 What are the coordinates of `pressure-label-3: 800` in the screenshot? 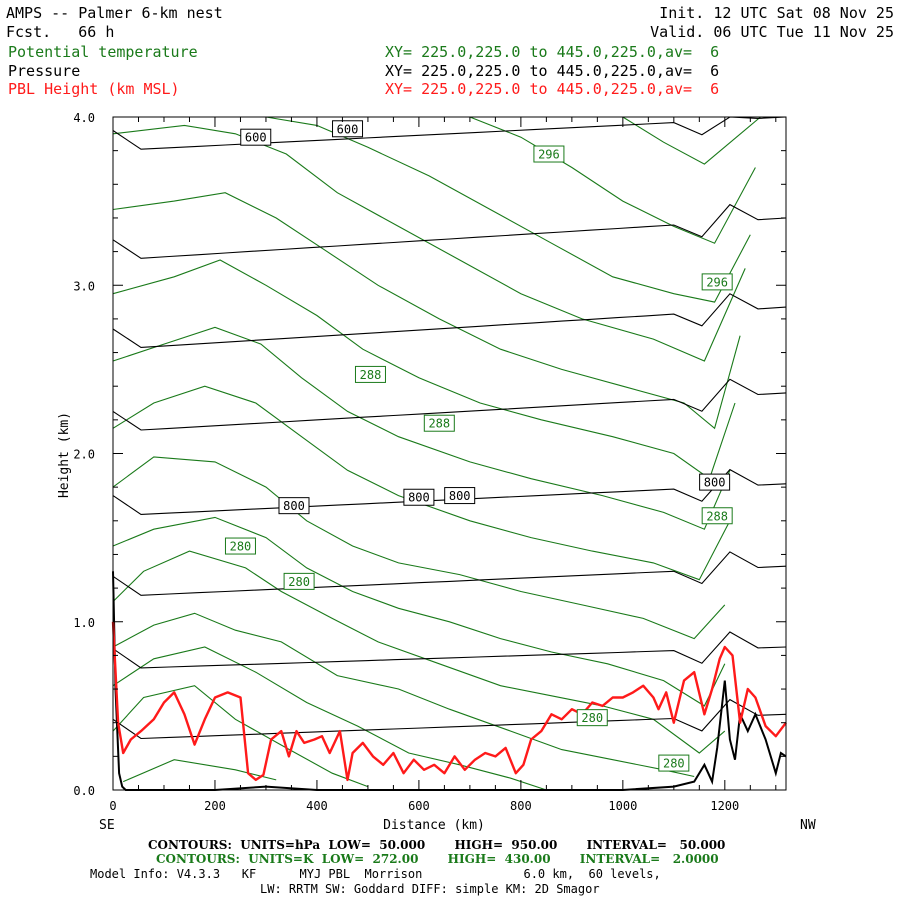 It's located at (419, 497).